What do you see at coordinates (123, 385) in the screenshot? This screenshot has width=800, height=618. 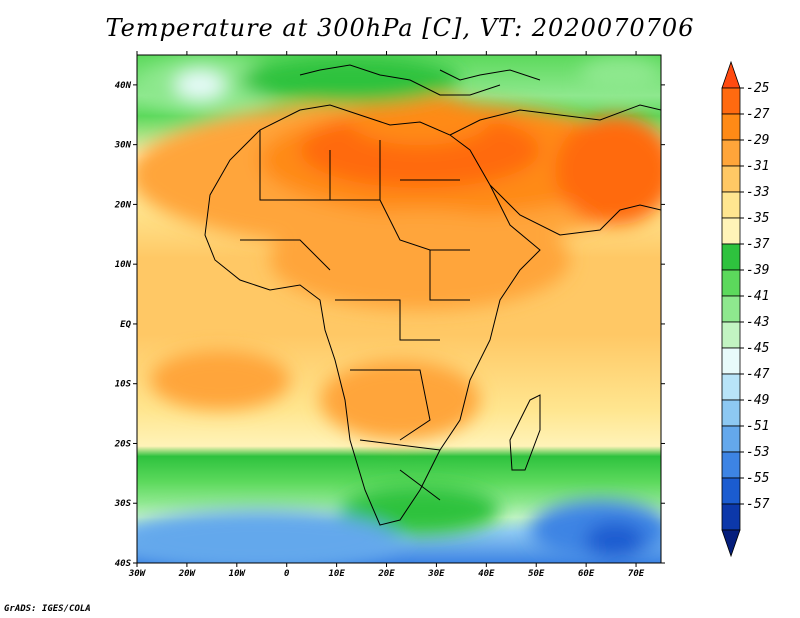 I see `lat-label: 10S` at bounding box center [123, 385].